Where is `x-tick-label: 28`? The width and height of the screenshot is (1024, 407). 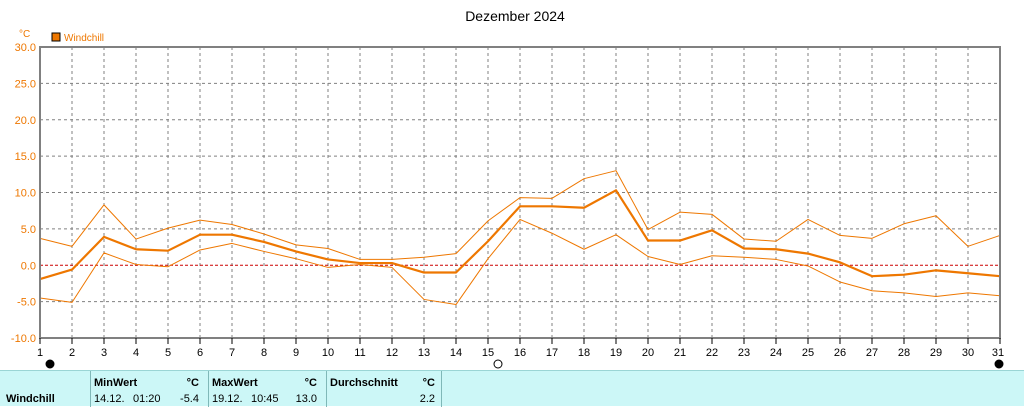
x-tick-label: 28 is located at coordinates (904, 353).